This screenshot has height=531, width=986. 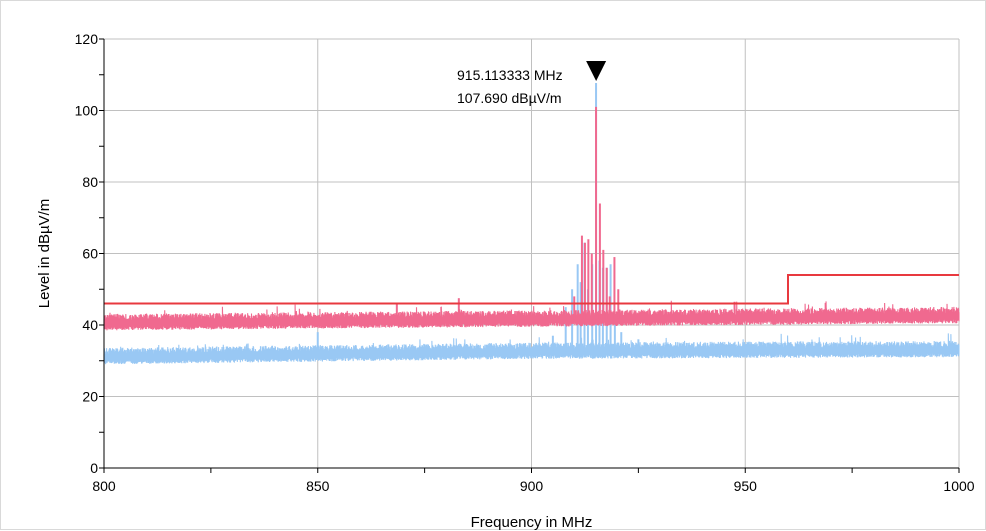 I want to click on x-tick-label: 950, so click(x=746, y=486).